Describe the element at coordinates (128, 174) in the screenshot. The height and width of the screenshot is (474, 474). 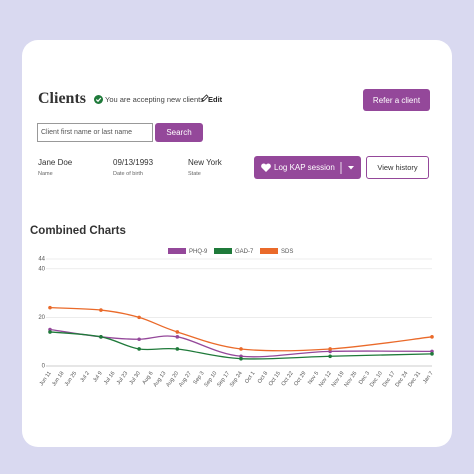
I see `dob-label: Date of birth` at that location.